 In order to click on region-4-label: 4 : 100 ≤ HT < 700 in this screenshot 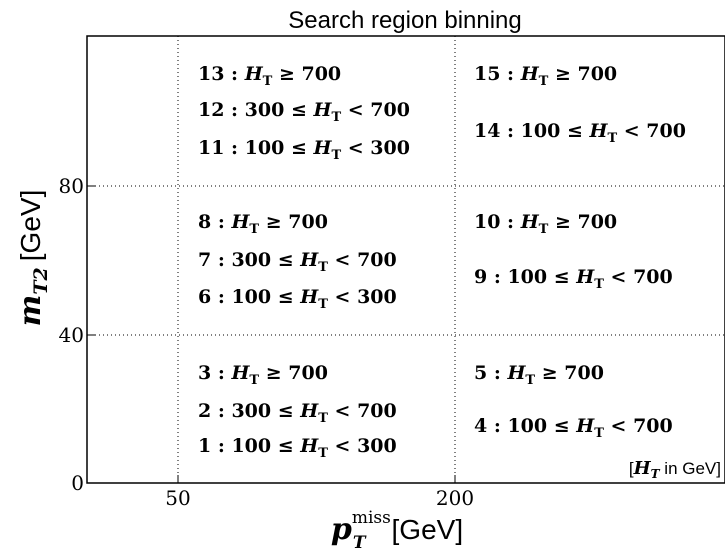, I will do `click(573, 428)`.